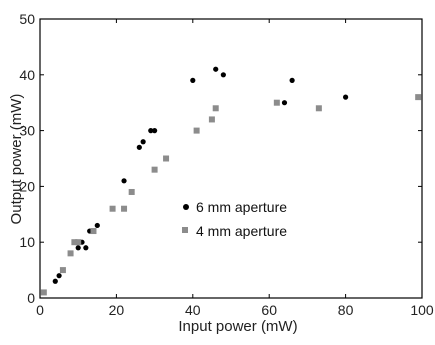  I want to click on y-tick-label: 20, so click(27, 186).